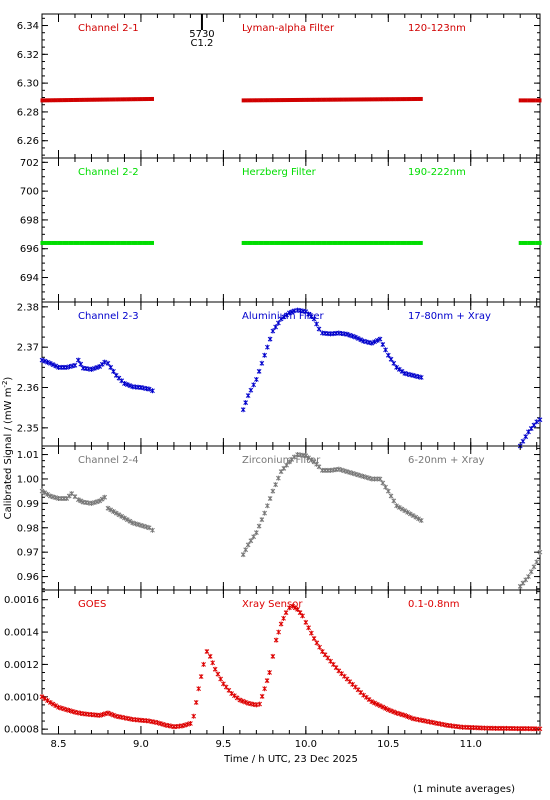  Describe the element at coordinates (7, 448) in the screenshot. I see `y-axis-label: Calibrated Signal / (mW m-2)` at that location.